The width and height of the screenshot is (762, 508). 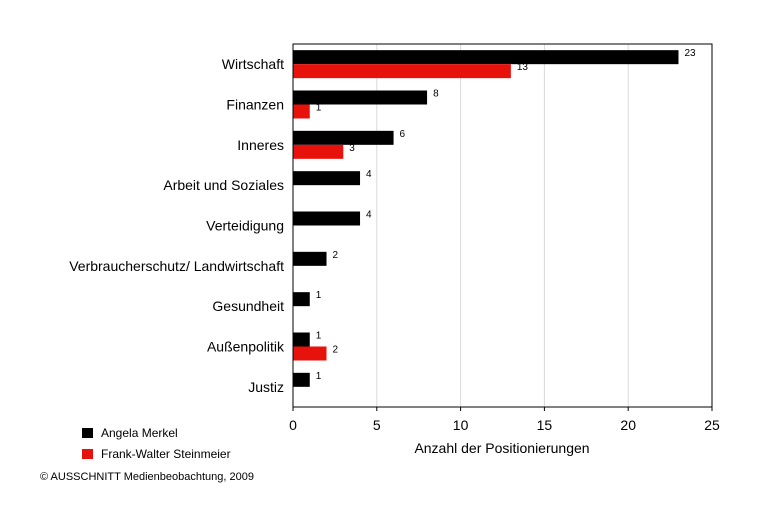 I want to click on legend-item-steinmeier: Frank-Walter Steinmeier, so click(x=156, y=454).